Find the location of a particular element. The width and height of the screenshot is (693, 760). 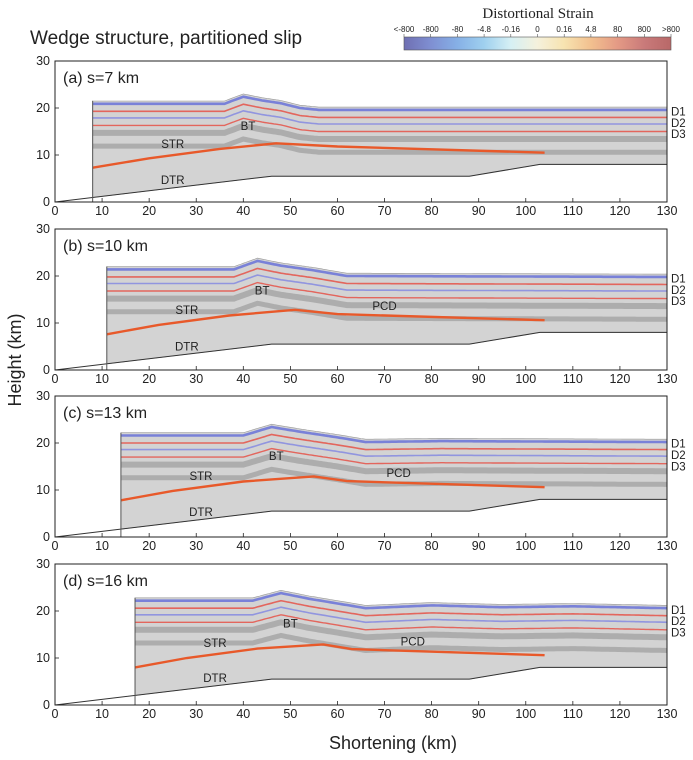

panel-label: (a) s=7 km is located at coordinates (101, 78).